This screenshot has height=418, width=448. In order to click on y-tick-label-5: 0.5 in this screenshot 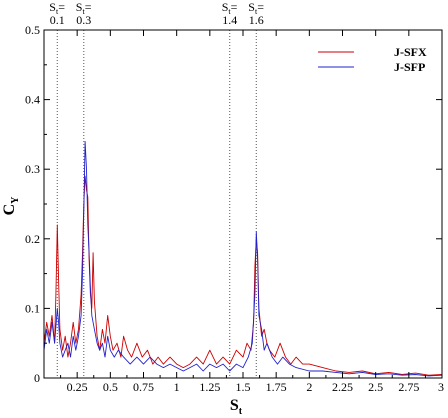, I will do `click(32, 30)`.